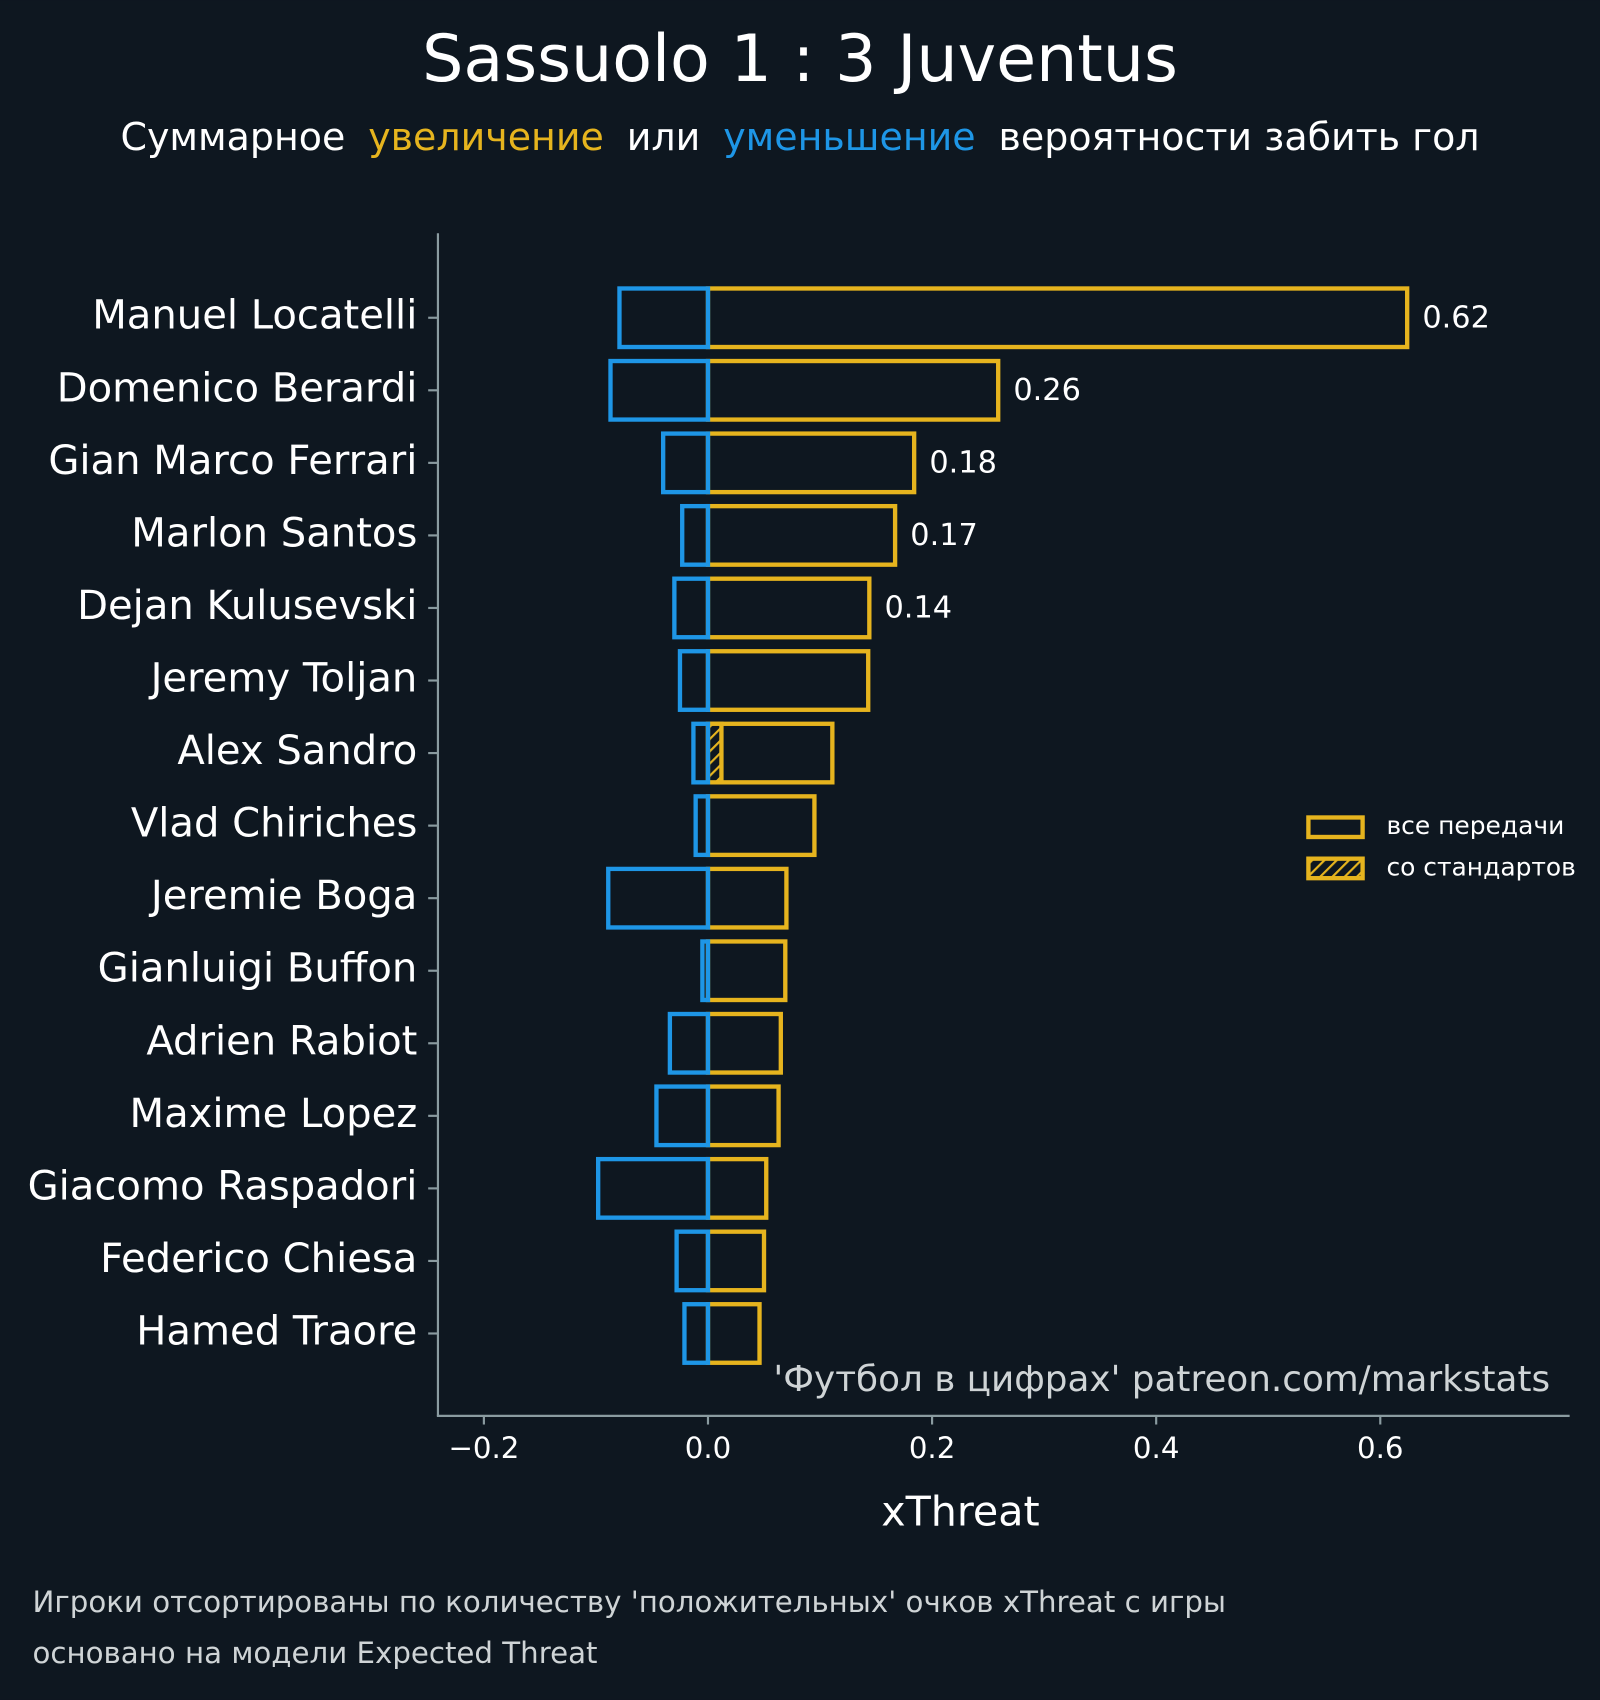 This screenshot has height=1700, width=1600. Describe the element at coordinates (282, 896) in the screenshot. I see `y-tick-label: Jeremie Boga` at that location.